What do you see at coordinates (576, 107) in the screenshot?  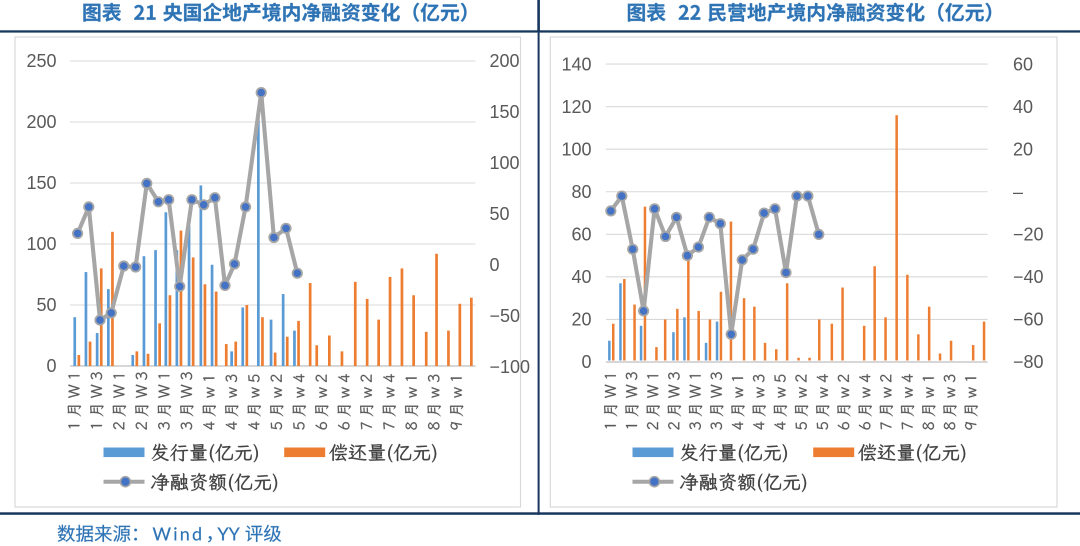 I see `svg-text: 120` at bounding box center [576, 107].